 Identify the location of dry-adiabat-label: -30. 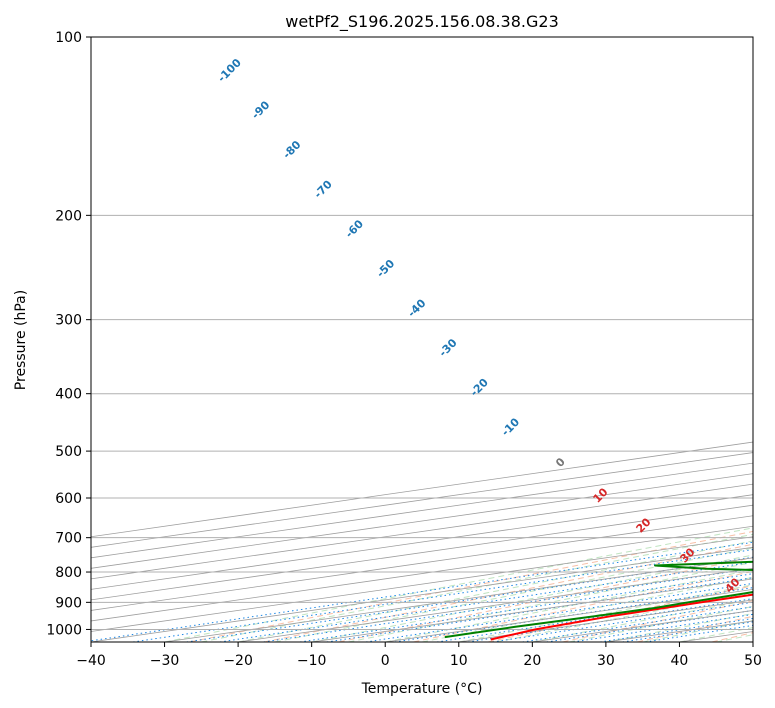
(447, 347).